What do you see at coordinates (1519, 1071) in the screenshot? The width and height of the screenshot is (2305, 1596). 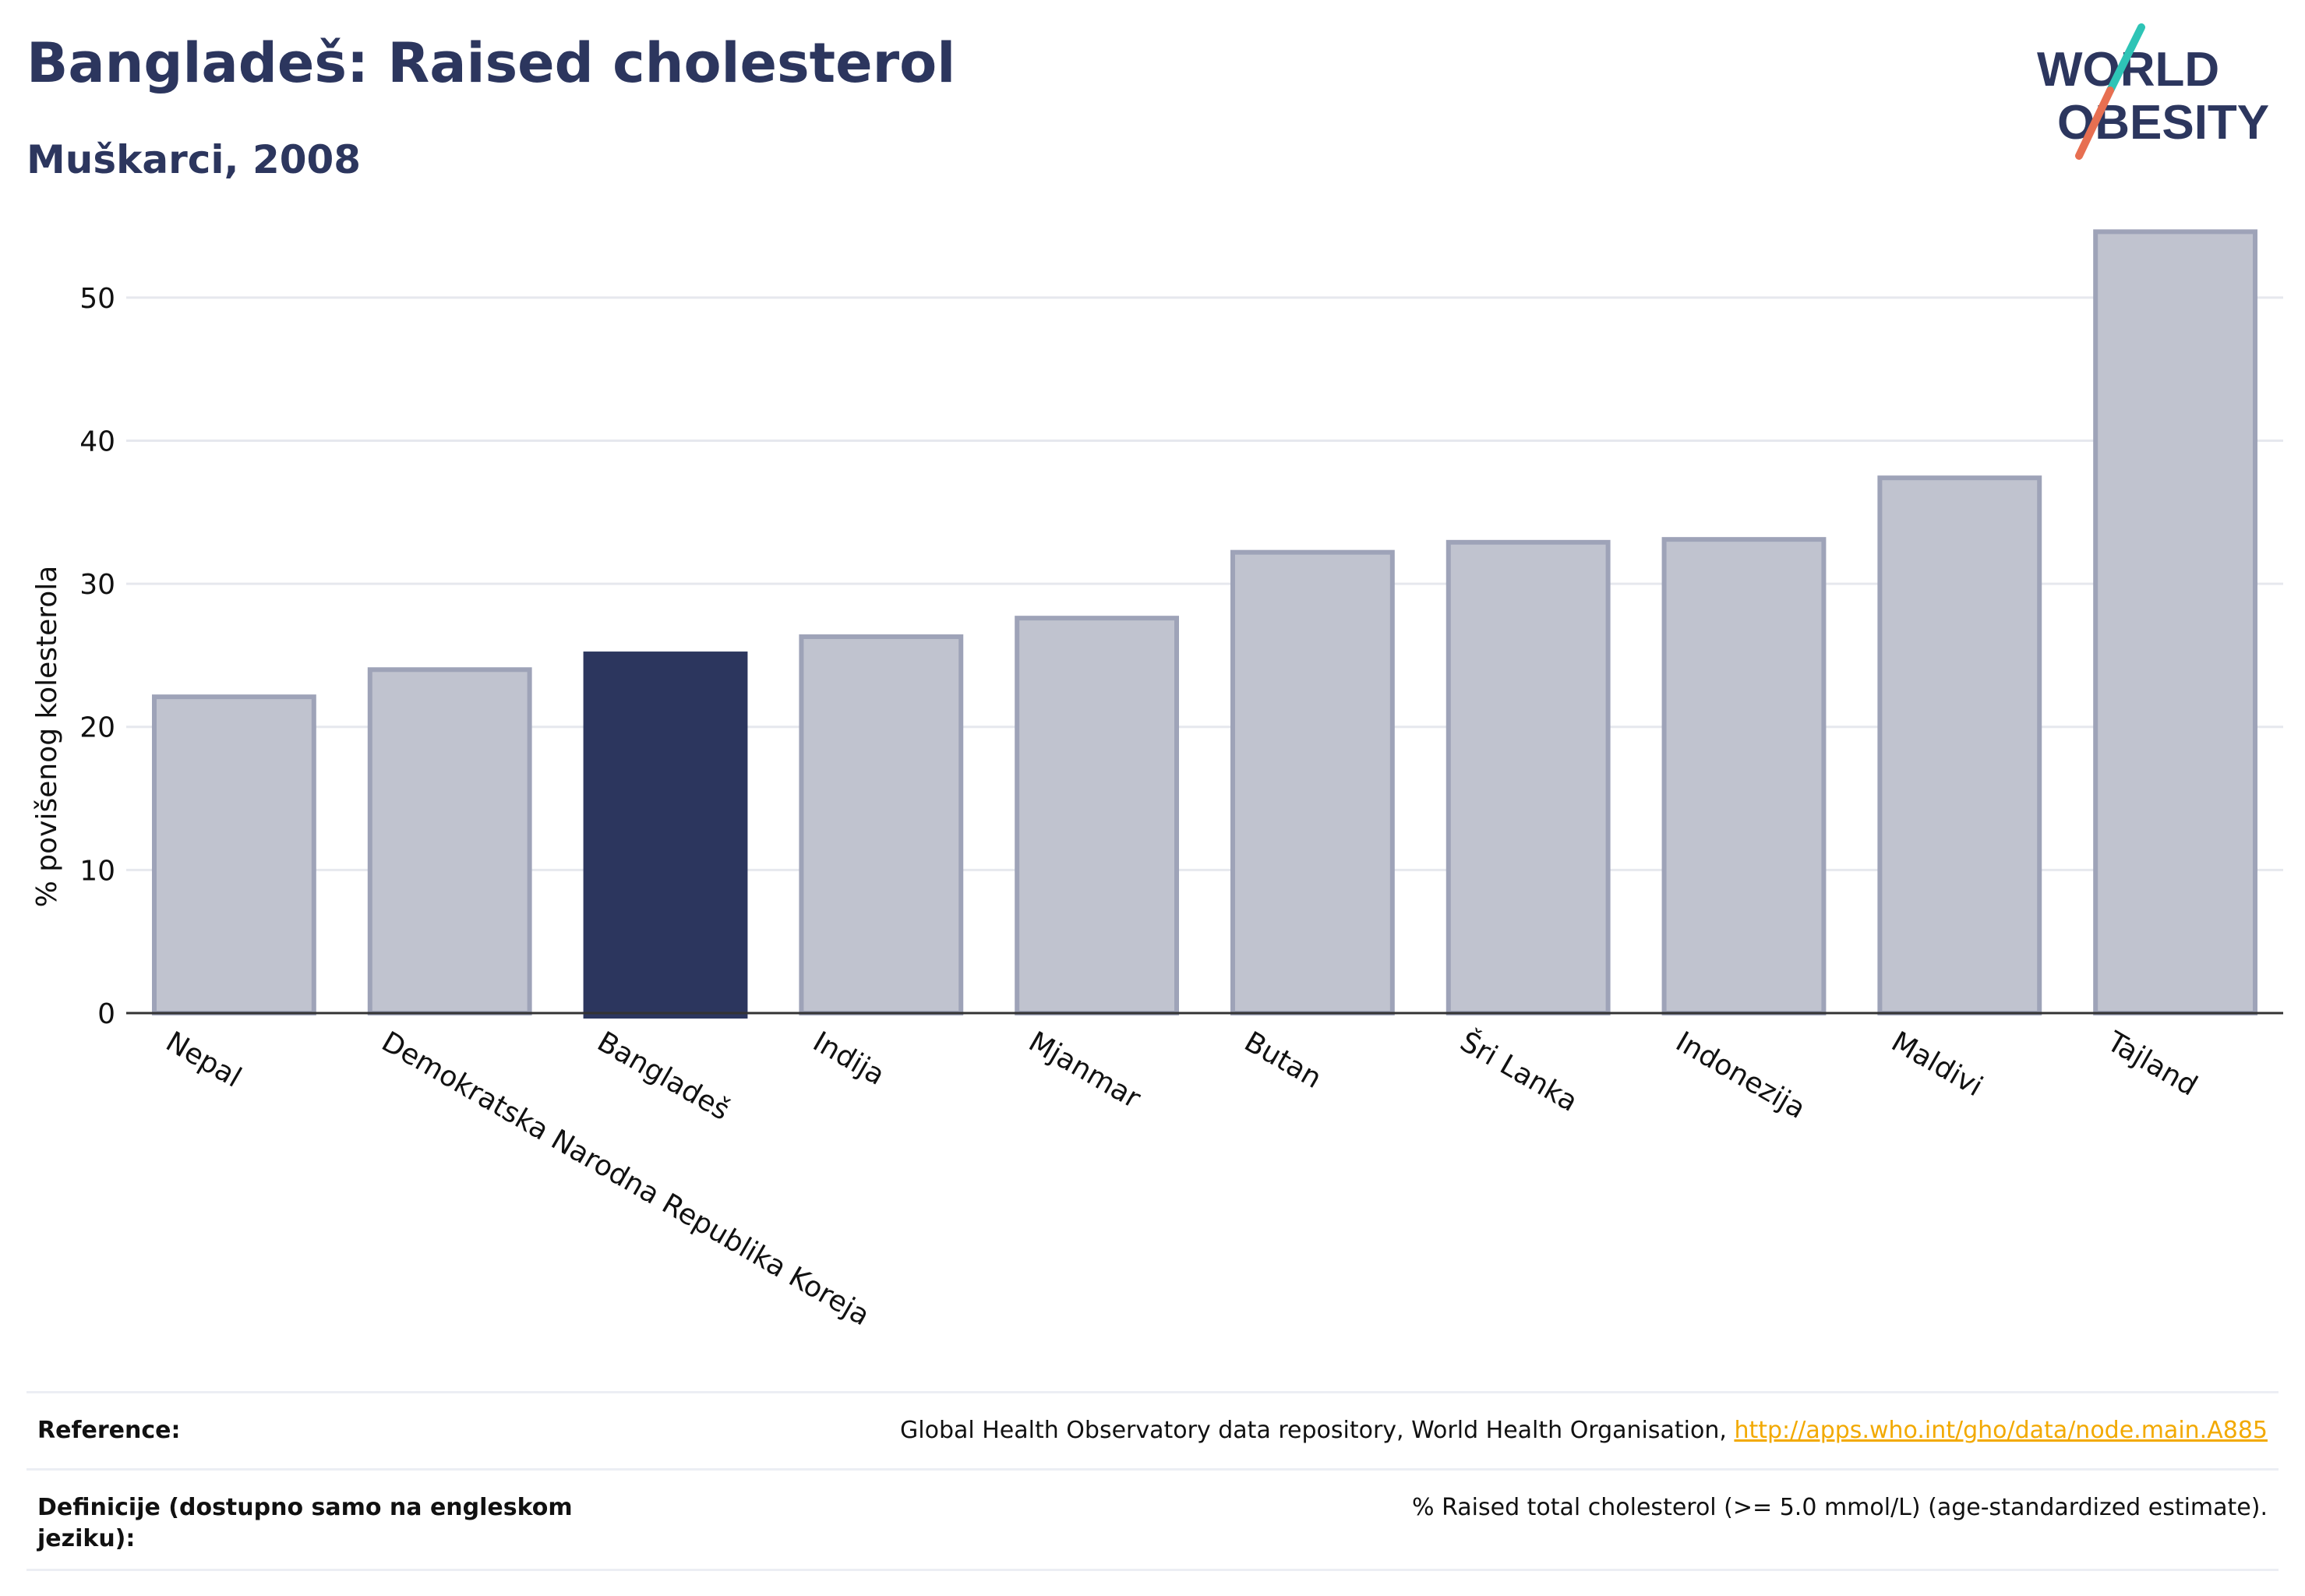 I see `x-category-label: Šri Lanka` at bounding box center [1519, 1071].